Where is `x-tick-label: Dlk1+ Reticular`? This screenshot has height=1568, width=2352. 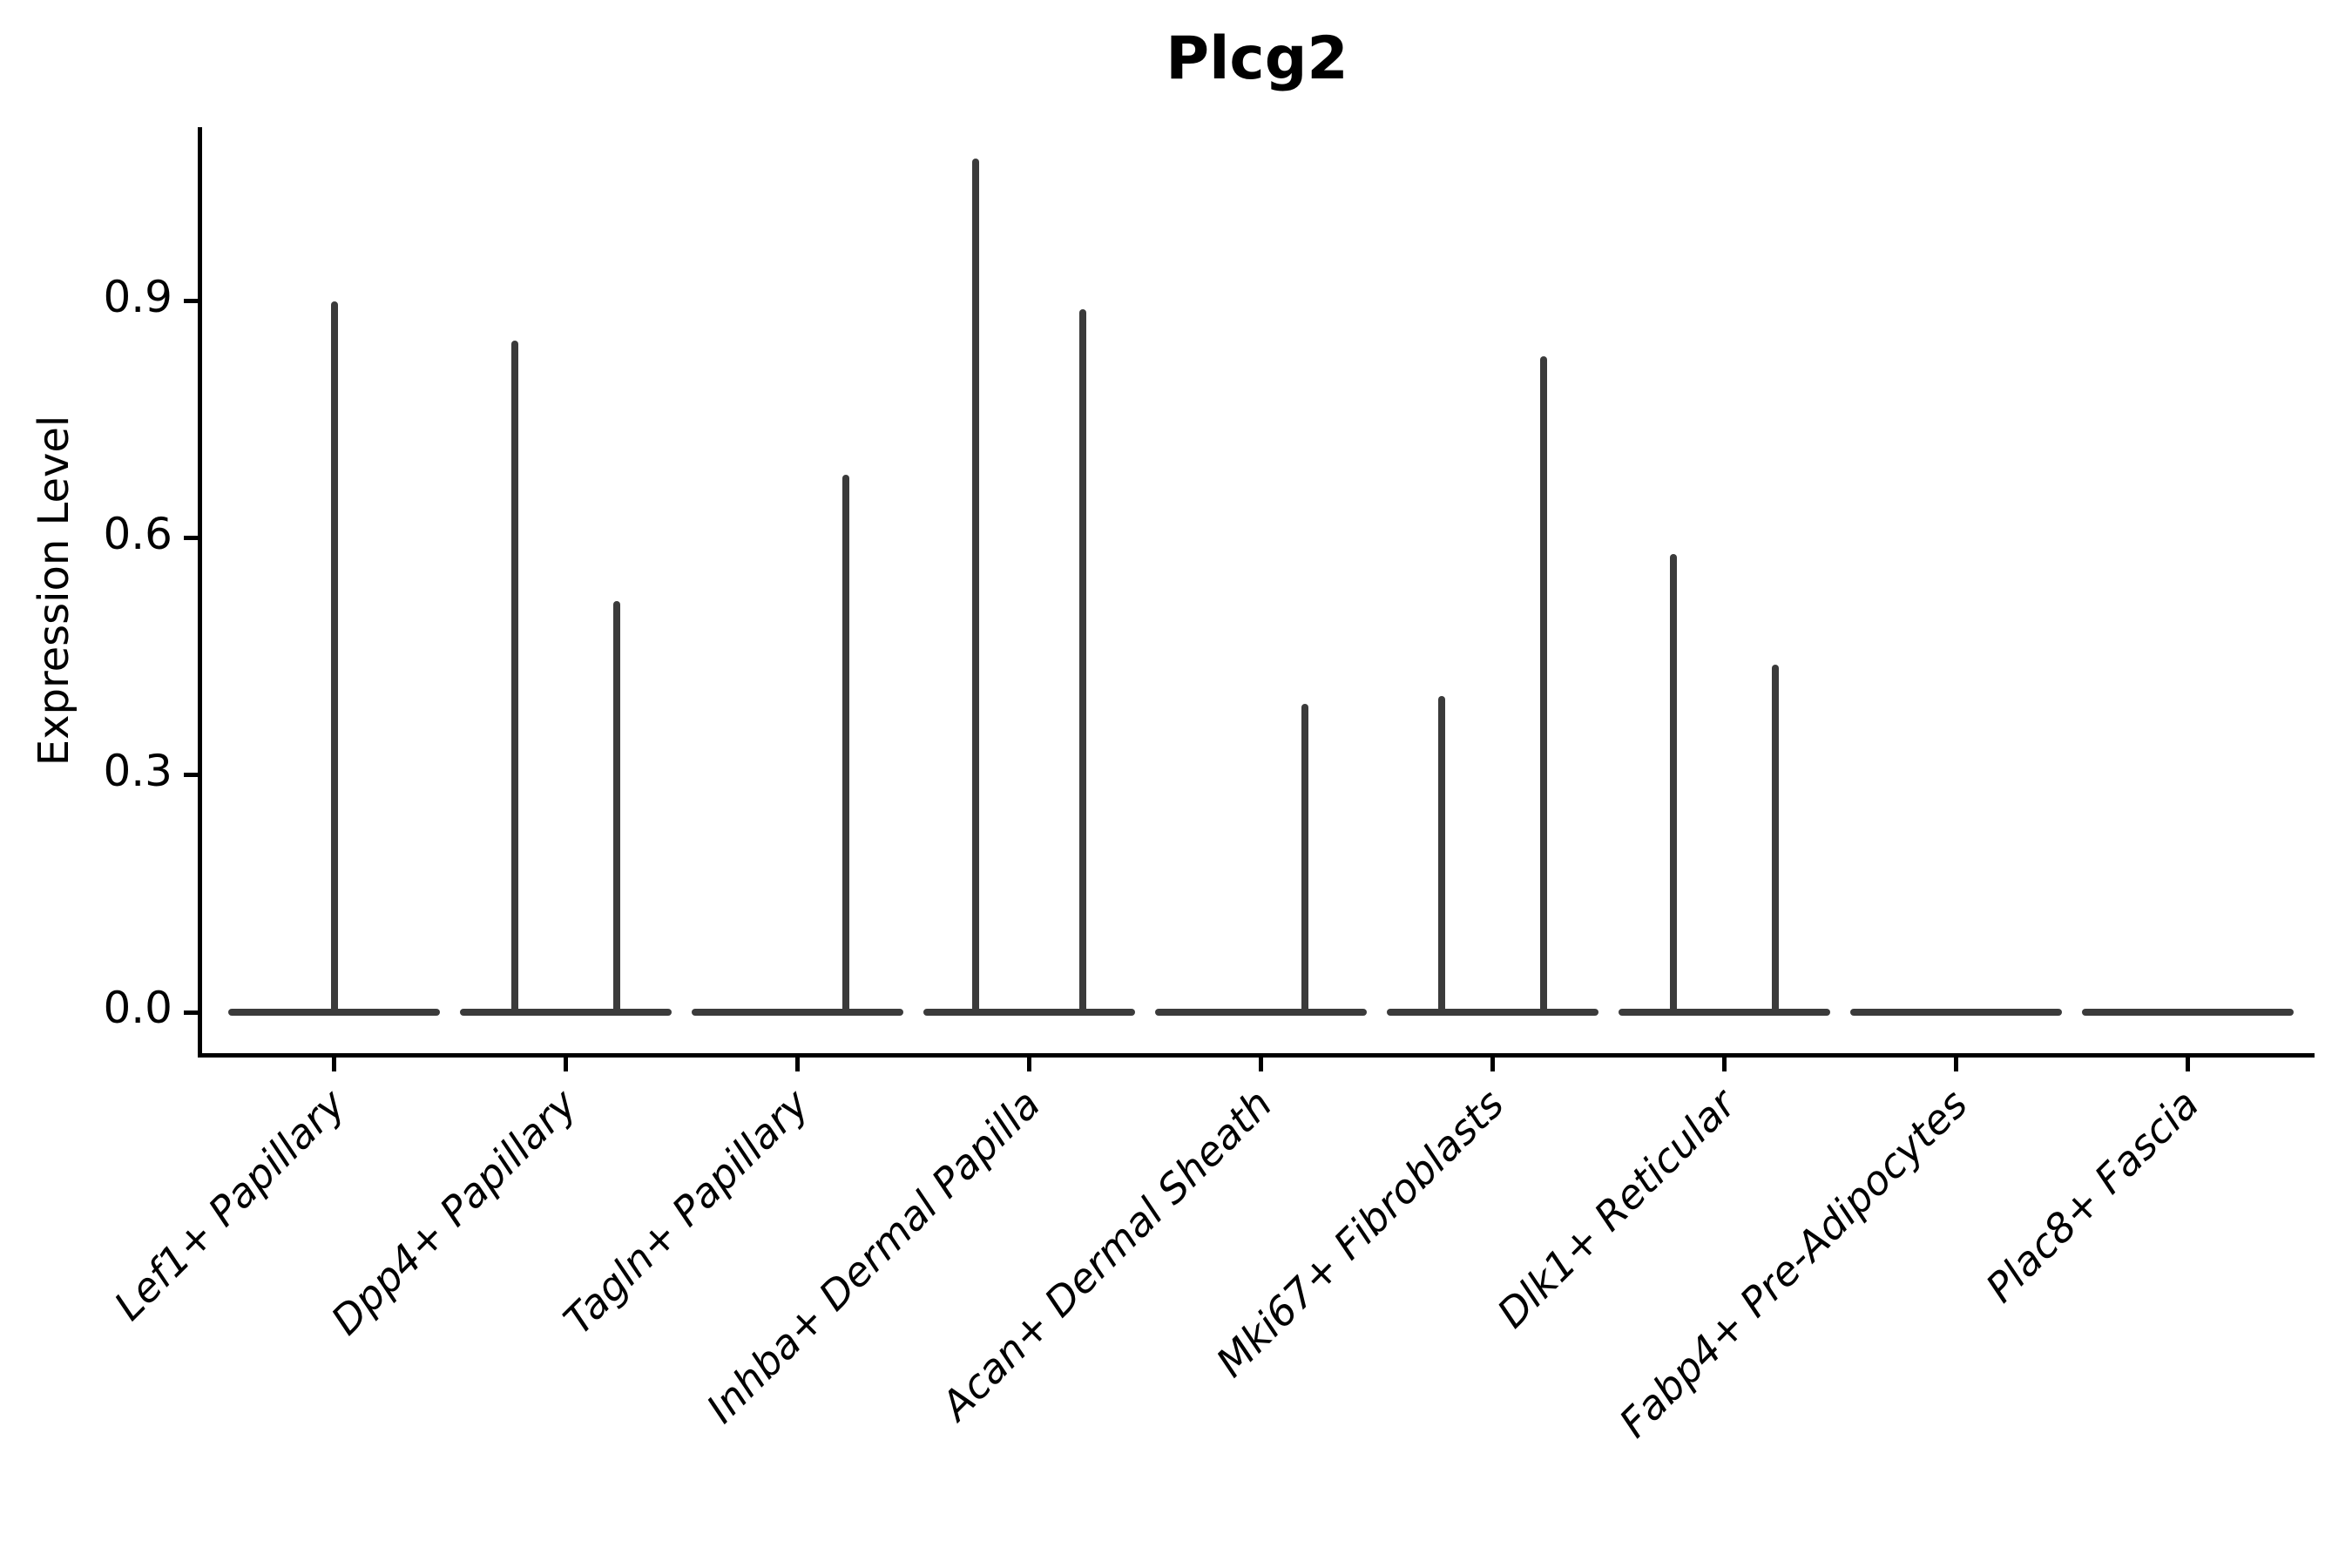 x-tick-label: Dlk1+ Reticular is located at coordinates (1616, 1208).